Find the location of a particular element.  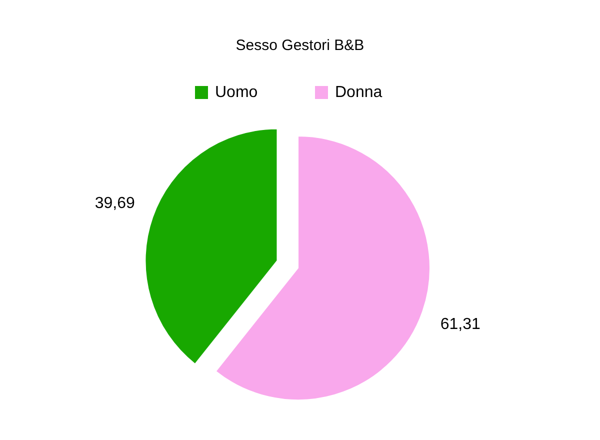

chart-title: Sesso Gestori B&B is located at coordinates (300, 45).